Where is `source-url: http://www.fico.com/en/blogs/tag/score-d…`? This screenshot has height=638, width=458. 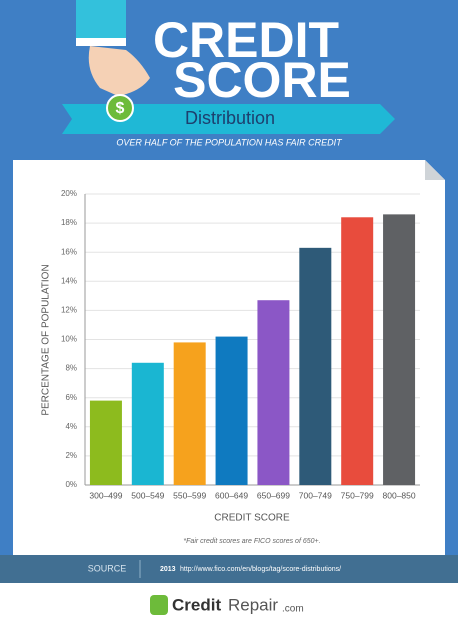
source-url: http://www.fico.com/en/blogs/tag/score-d… is located at coordinates (260, 569).